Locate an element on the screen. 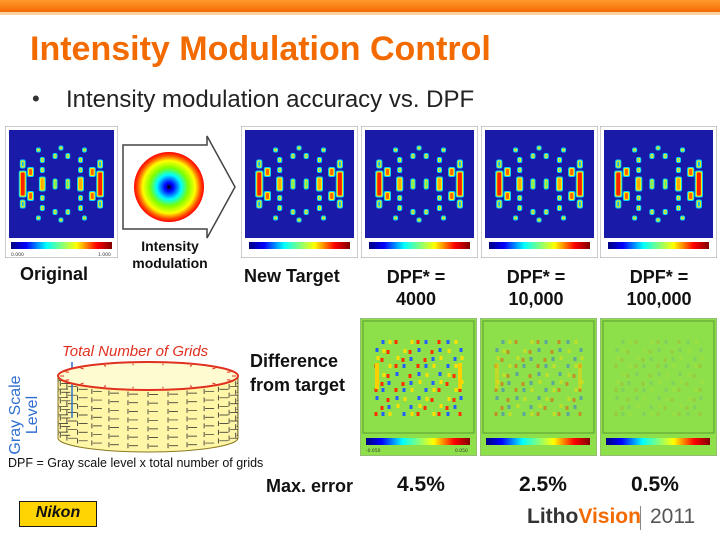 This screenshot has height=540, width=720. max-error-10000: 2.5% is located at coordinates (543, 484).